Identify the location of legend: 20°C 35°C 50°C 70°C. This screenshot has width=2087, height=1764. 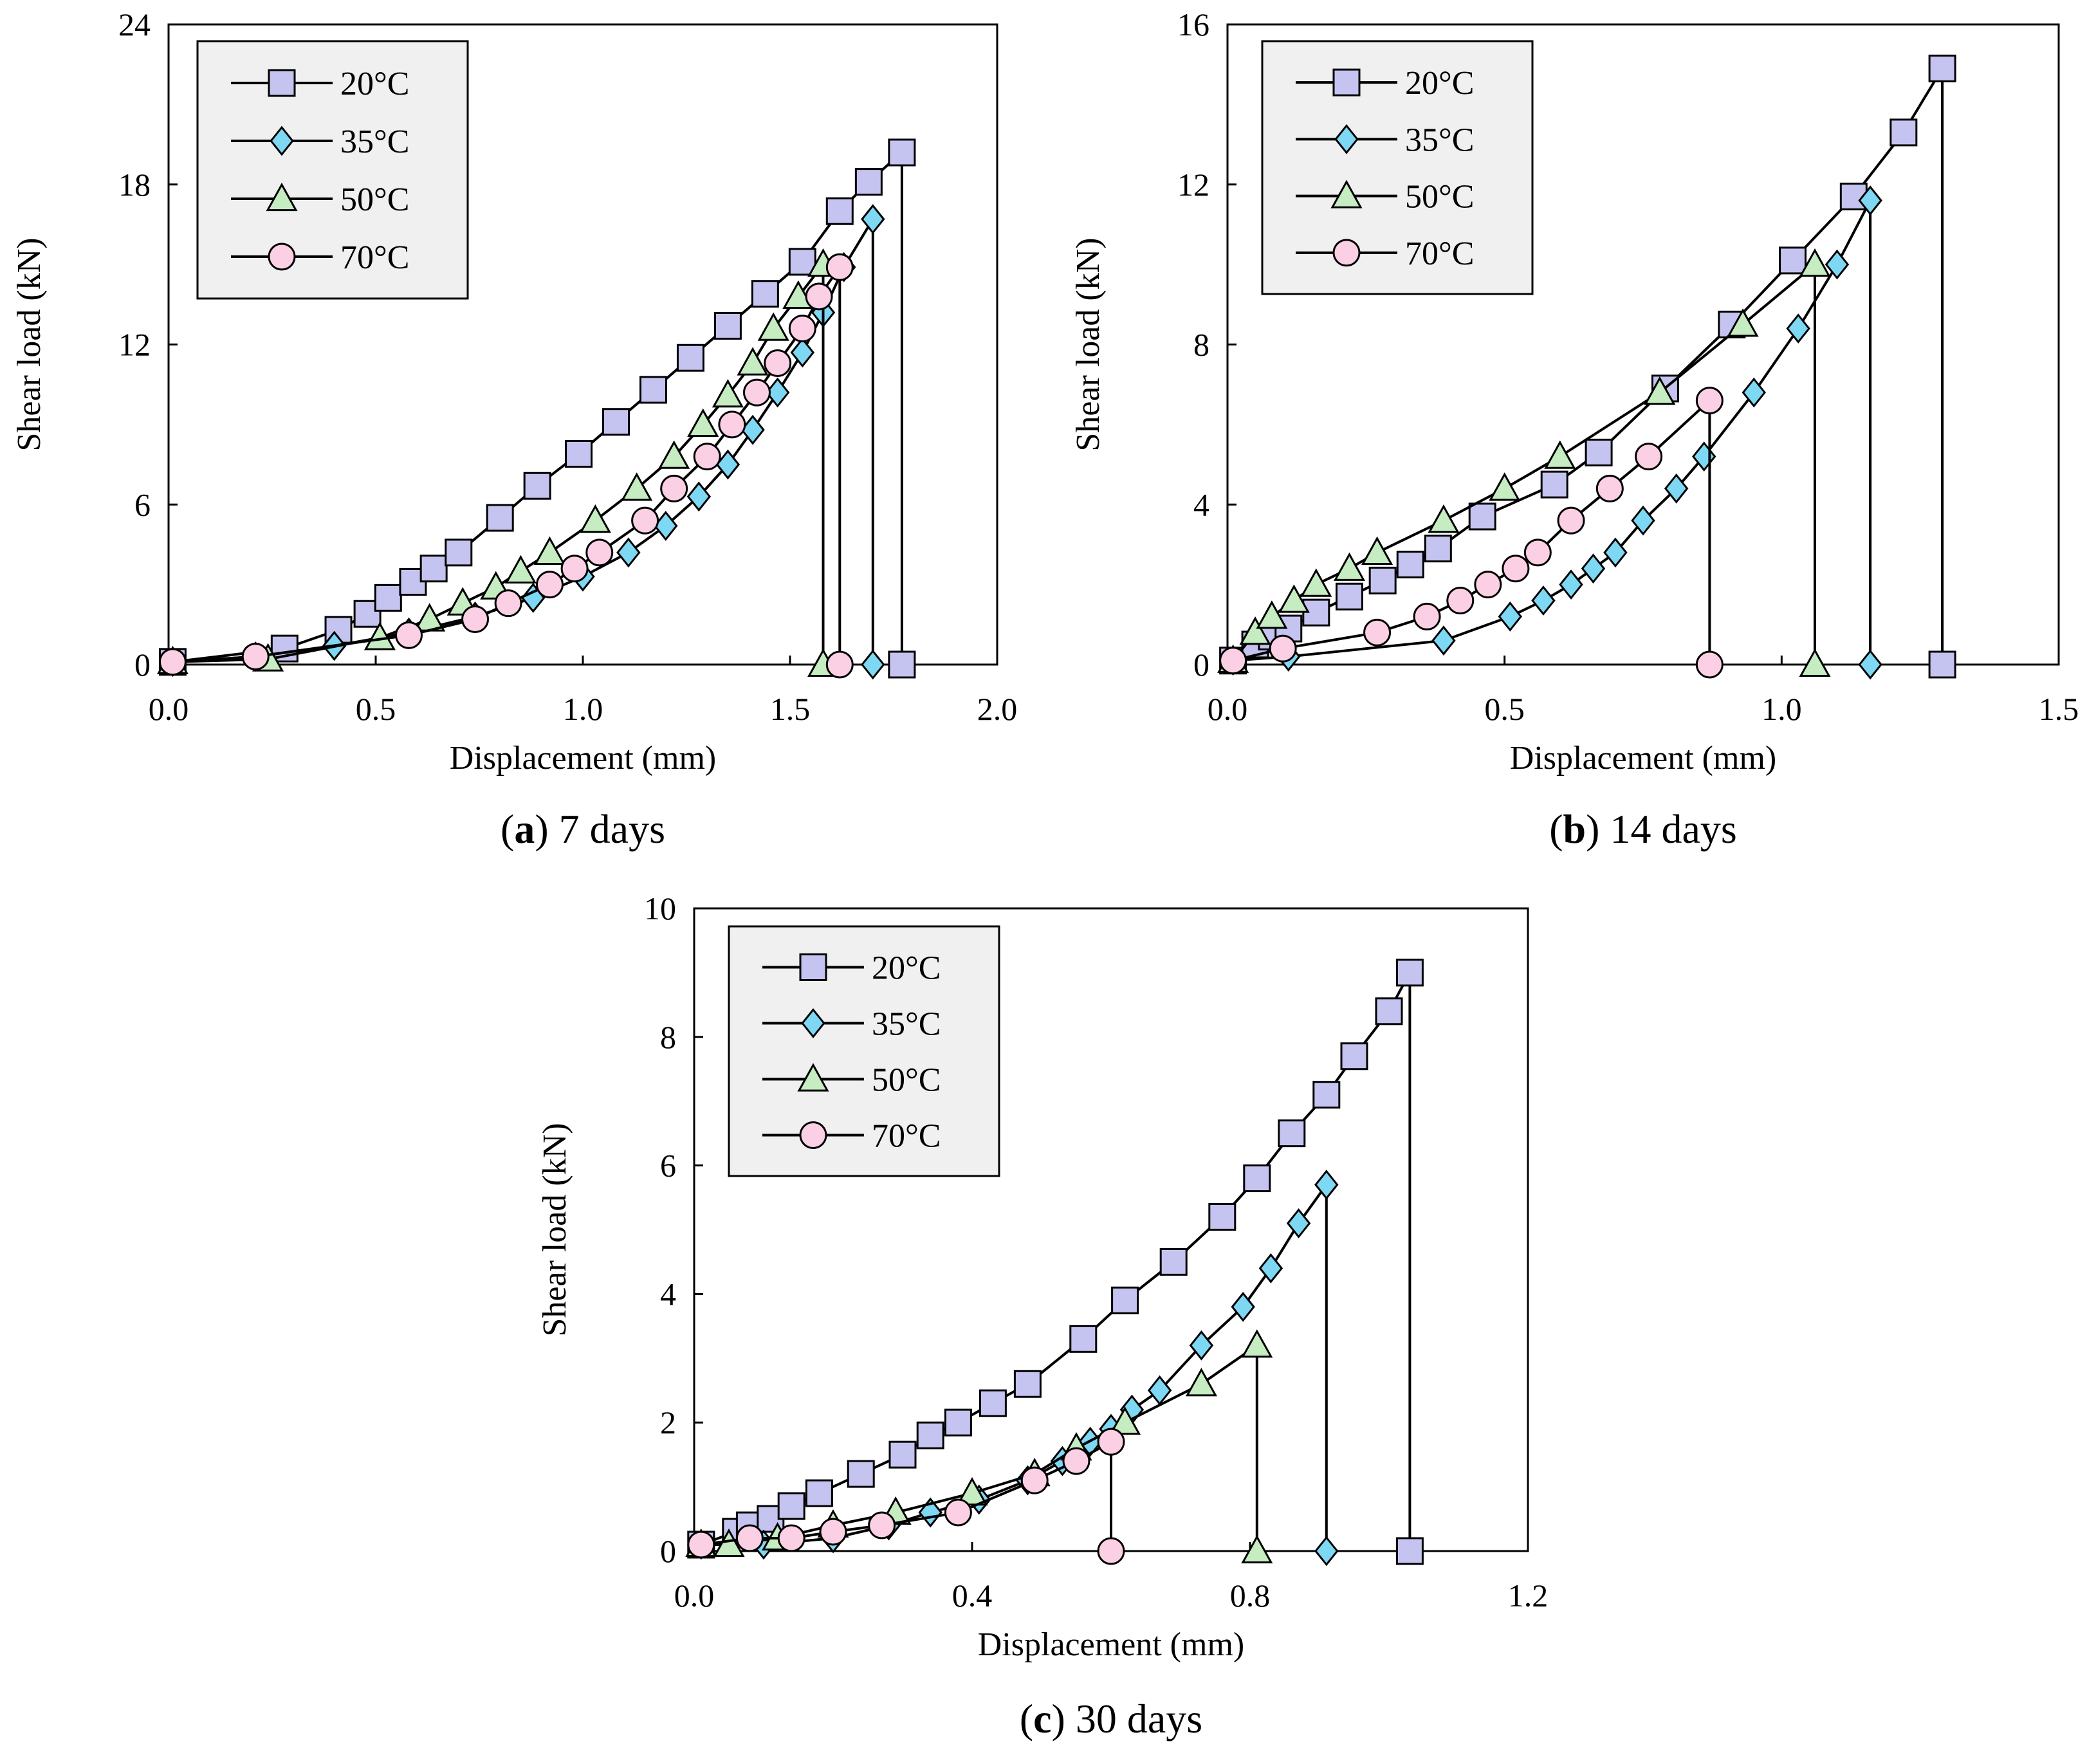
(864, 1051).